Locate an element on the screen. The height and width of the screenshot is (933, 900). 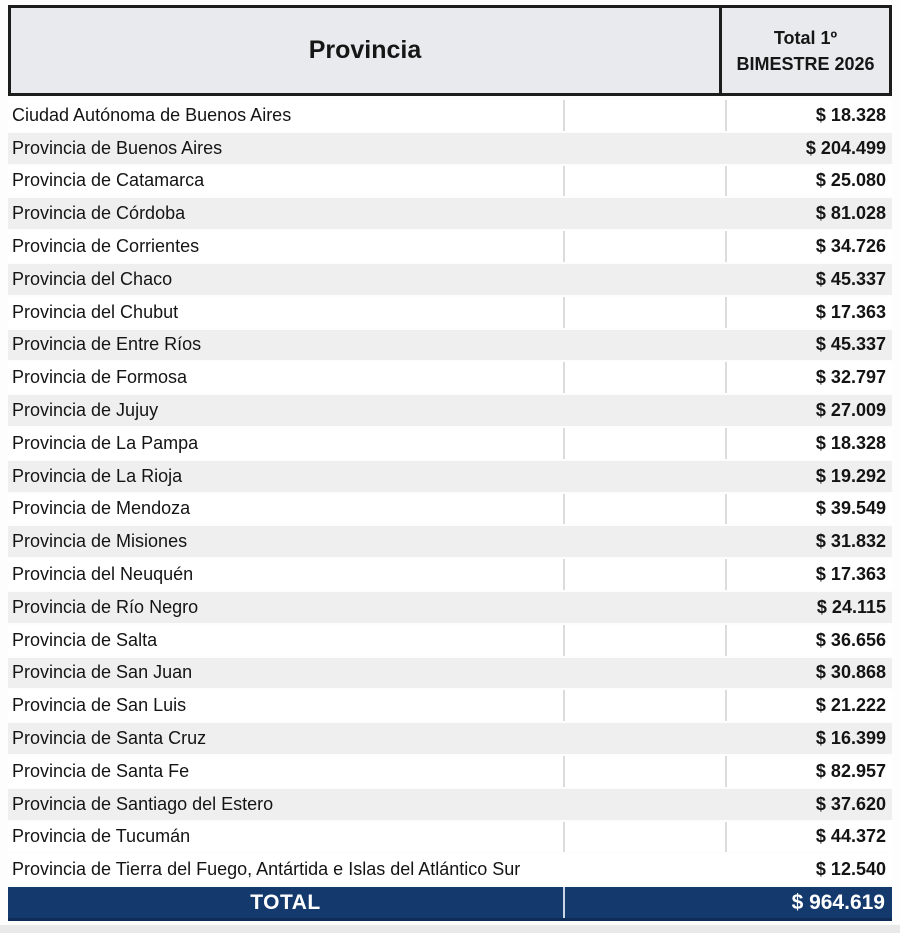
table-row: Provincia de Río Negro $ 24.115 is located at coordinates (450, 608).